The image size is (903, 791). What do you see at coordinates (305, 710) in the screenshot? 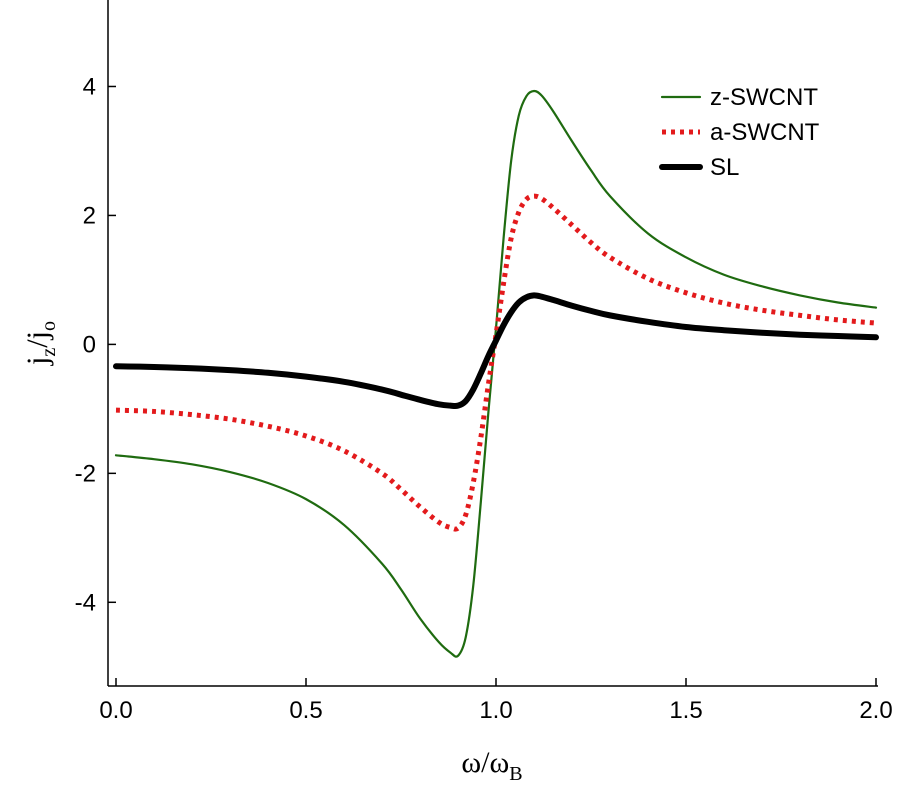
I see `x-tick-label-1: 0.5` at bounding box center [305, 710].